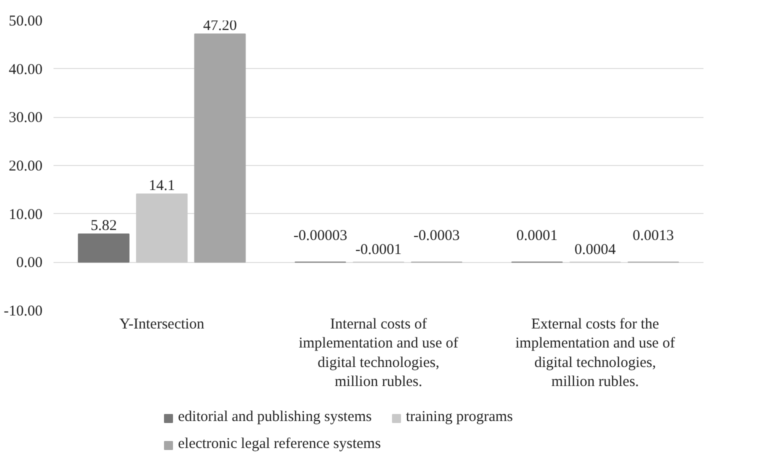 Image resolution: width=764 pixels, height=473 pixels. I want to click on text: 0.0004, so click(595, 250).